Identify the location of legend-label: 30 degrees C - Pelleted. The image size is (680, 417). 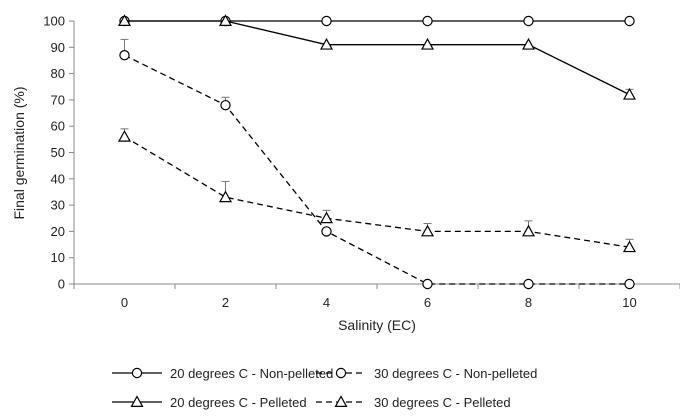
(442, 402).